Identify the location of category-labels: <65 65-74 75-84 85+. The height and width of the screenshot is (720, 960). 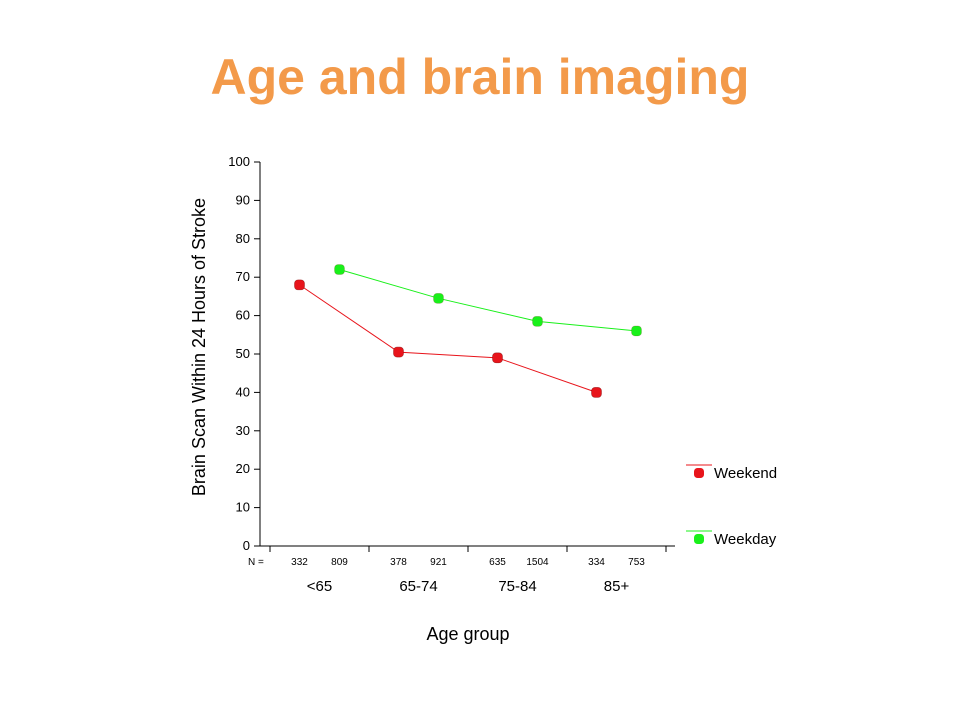
(468, 586).